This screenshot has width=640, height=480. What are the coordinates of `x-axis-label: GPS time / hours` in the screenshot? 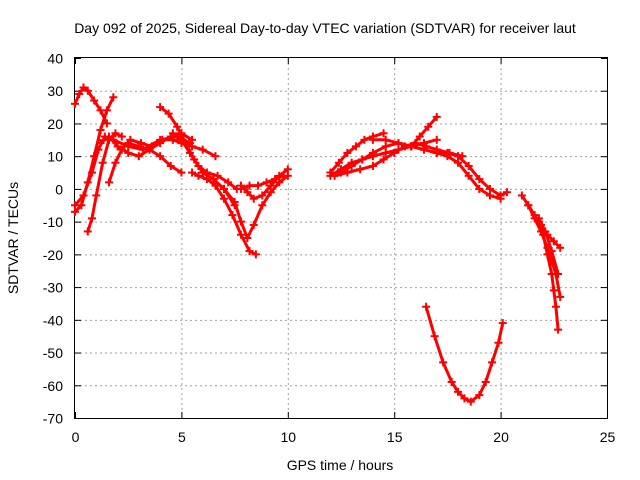 It's located at (340, 465).